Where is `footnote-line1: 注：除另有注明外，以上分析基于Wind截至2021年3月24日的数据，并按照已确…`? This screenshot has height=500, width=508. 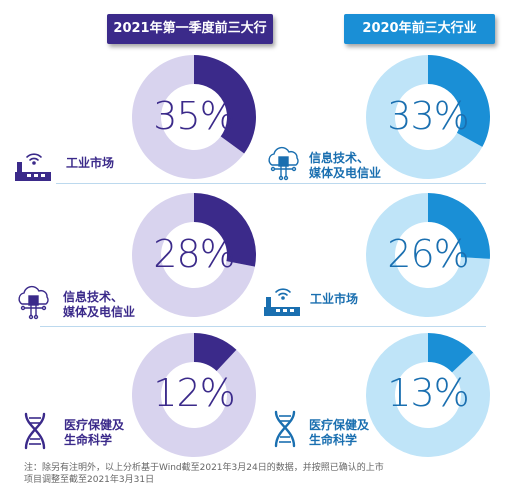 footnote-line1: 注：除另有注明外，以上分析基于Wind截至2021年3月24日的数据，并按照已确… is located at coordinates (204, 468).